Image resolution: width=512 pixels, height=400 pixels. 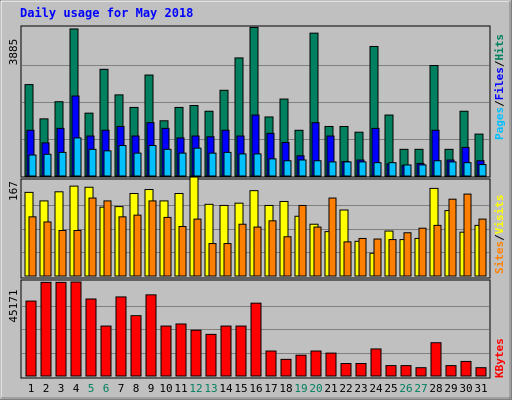 I want to click on svg-text: Pages/Files/Hits, so click(x=499, y=87).